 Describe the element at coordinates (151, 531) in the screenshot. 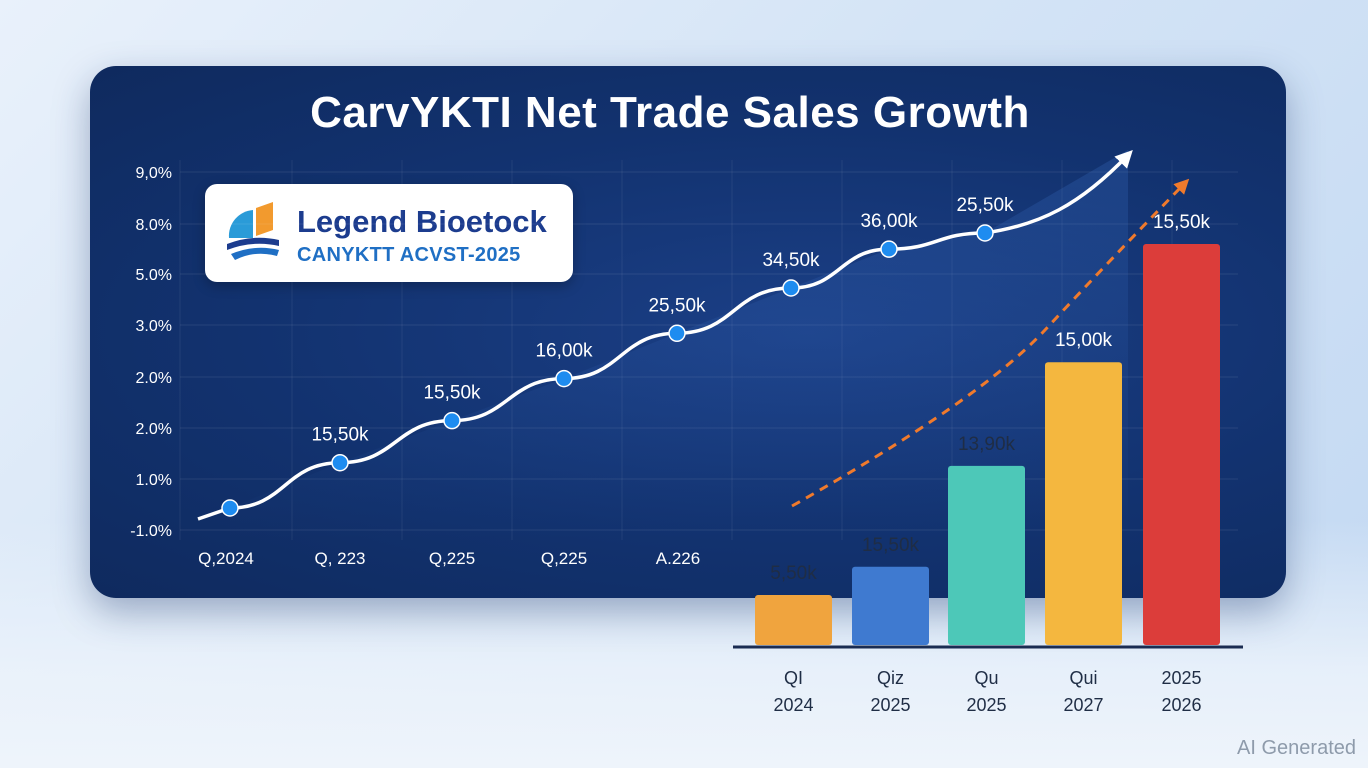

I see `y-tick-label: -1.0%` at that location.